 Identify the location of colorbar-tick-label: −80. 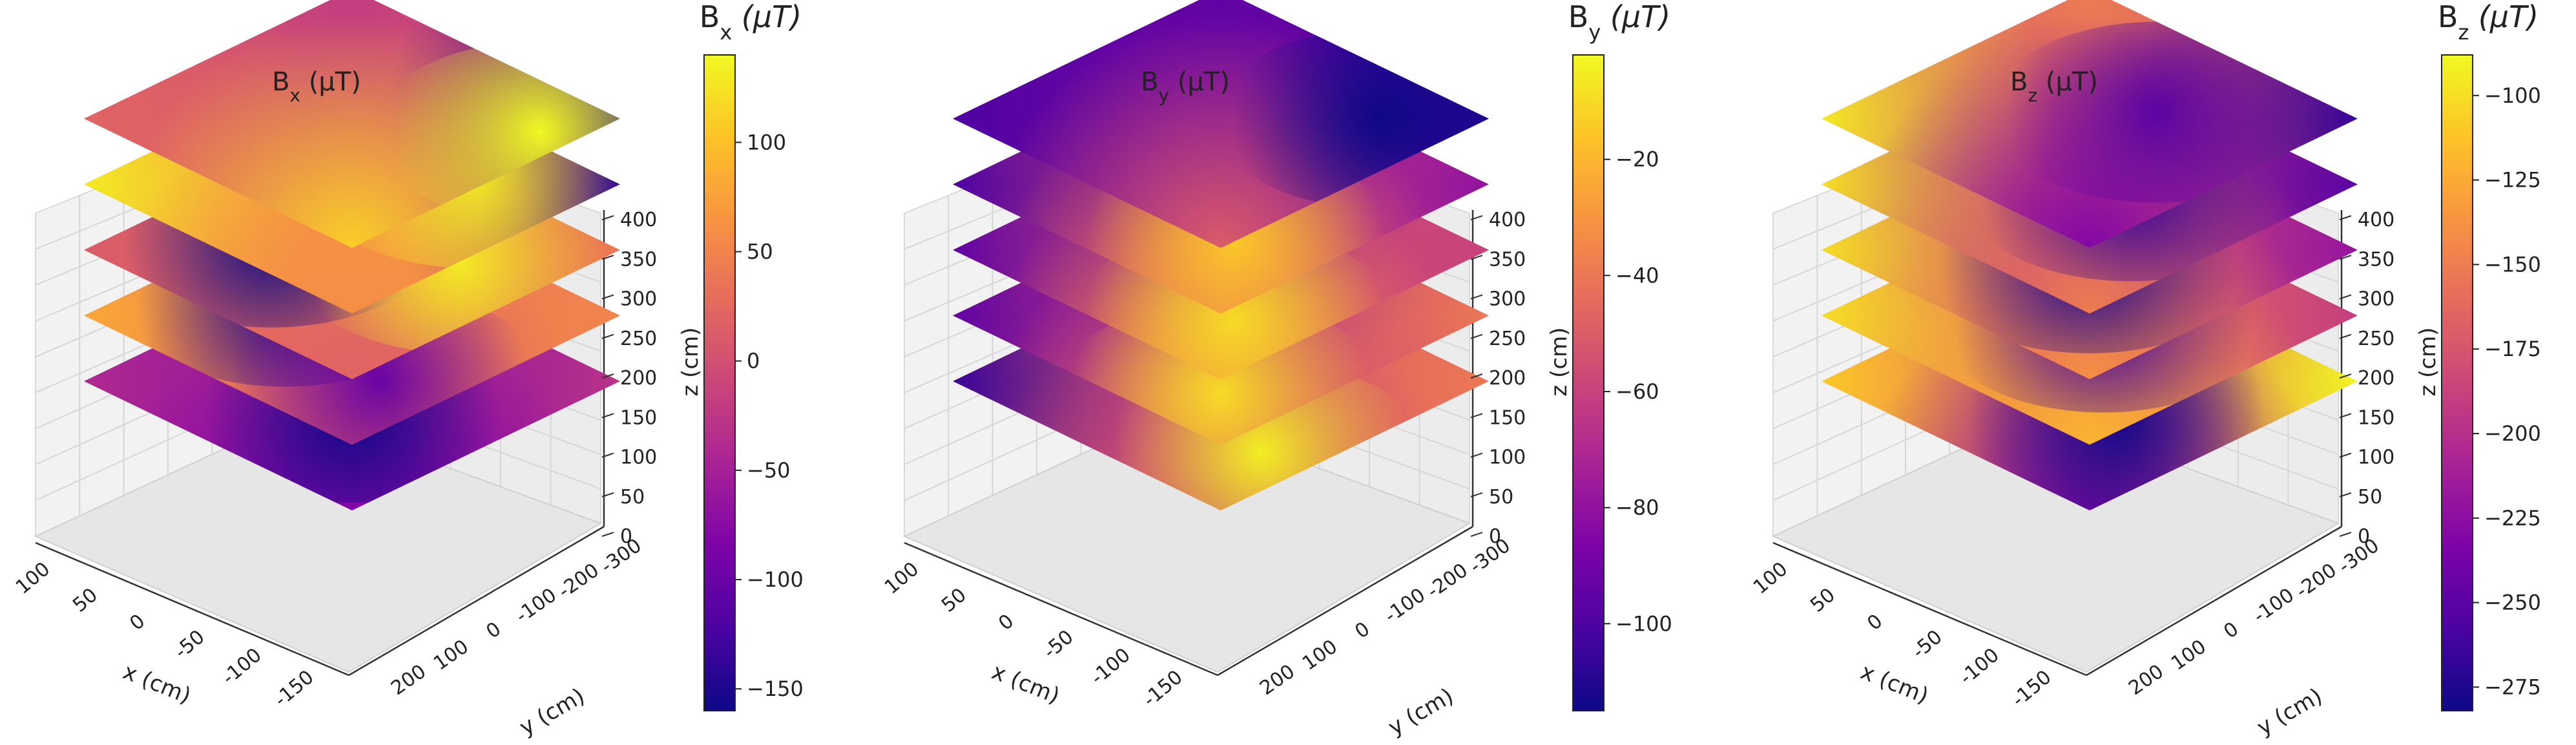
(1637, 508).